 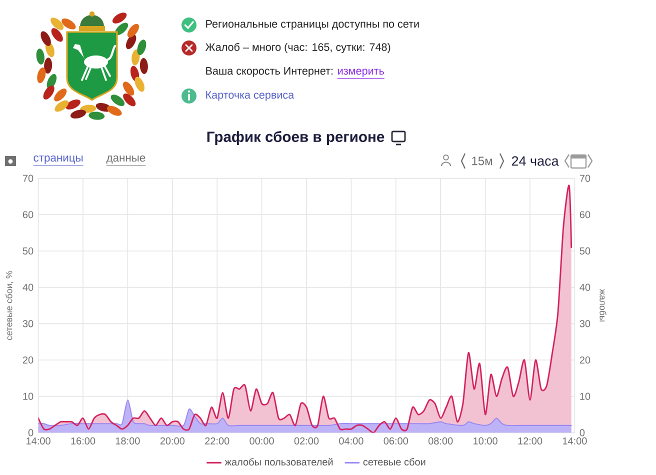 What do you see at coordinates (535, 161) in the screenshot?
I see `text: 24 часа` at bounding box center [535, 161].